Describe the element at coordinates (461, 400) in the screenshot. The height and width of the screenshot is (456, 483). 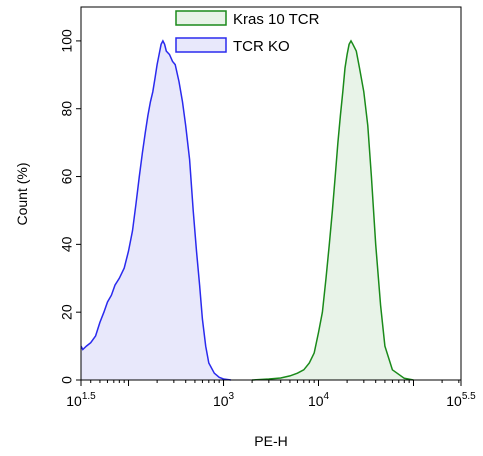
I see `x-tick-label: 105.5` at that location.